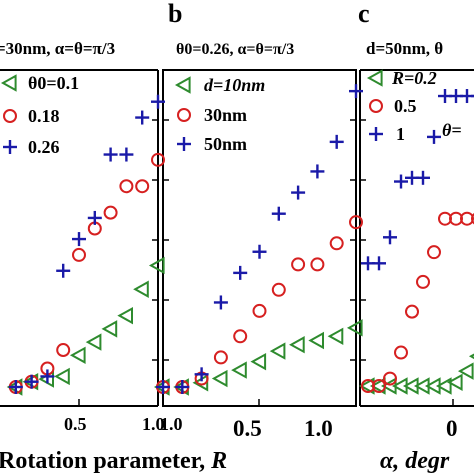  I want to click on panel-c-title: d=50nm, θ, so click(404, 48).